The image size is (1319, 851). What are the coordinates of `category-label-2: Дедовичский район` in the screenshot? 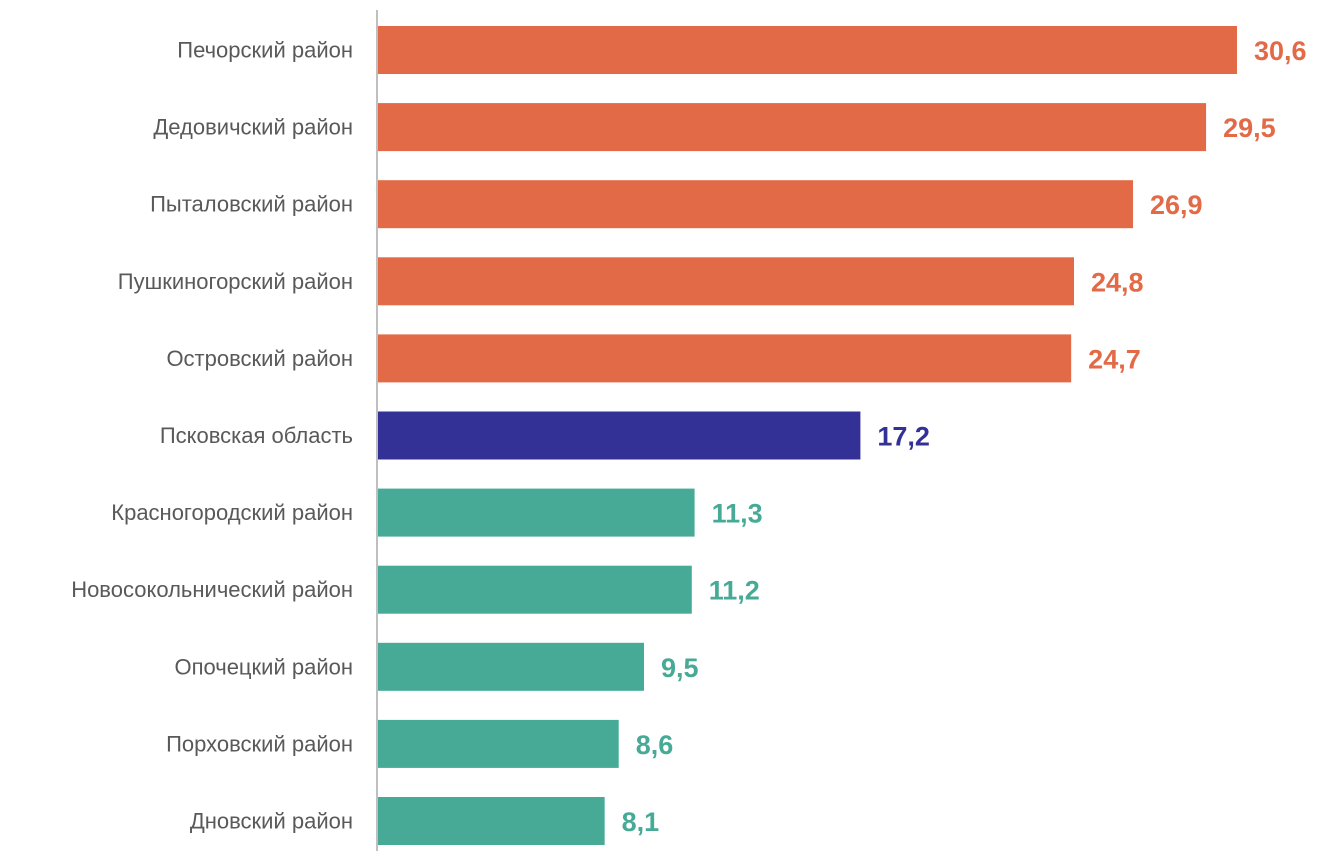 It's located at (253, 127).